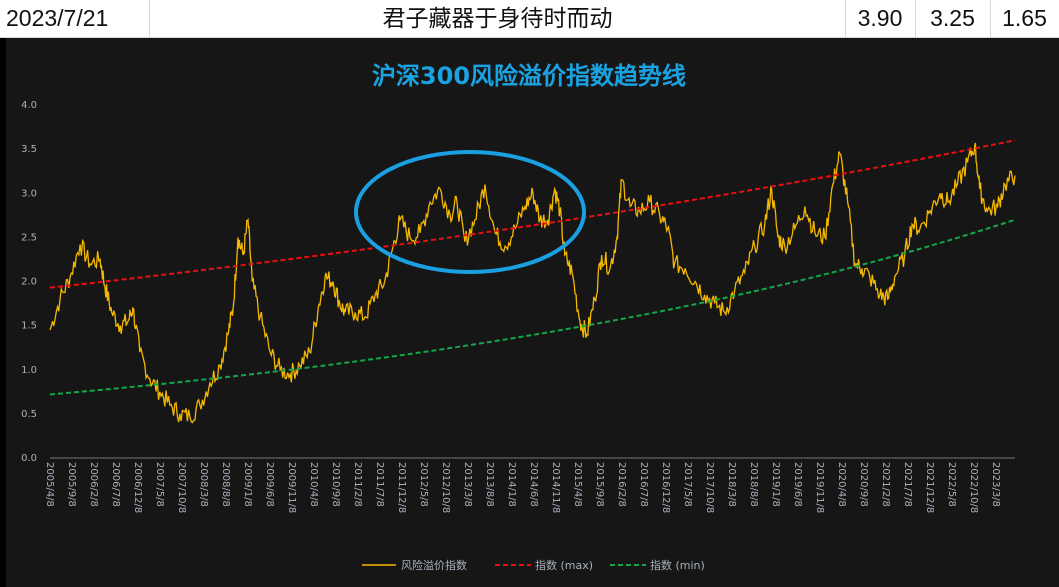 The height and width of the screenshot is (587, 1059). Describe the element at coordinates (29, 193) in the screenshot. I see `y-tick-label: 3.0` at that location.